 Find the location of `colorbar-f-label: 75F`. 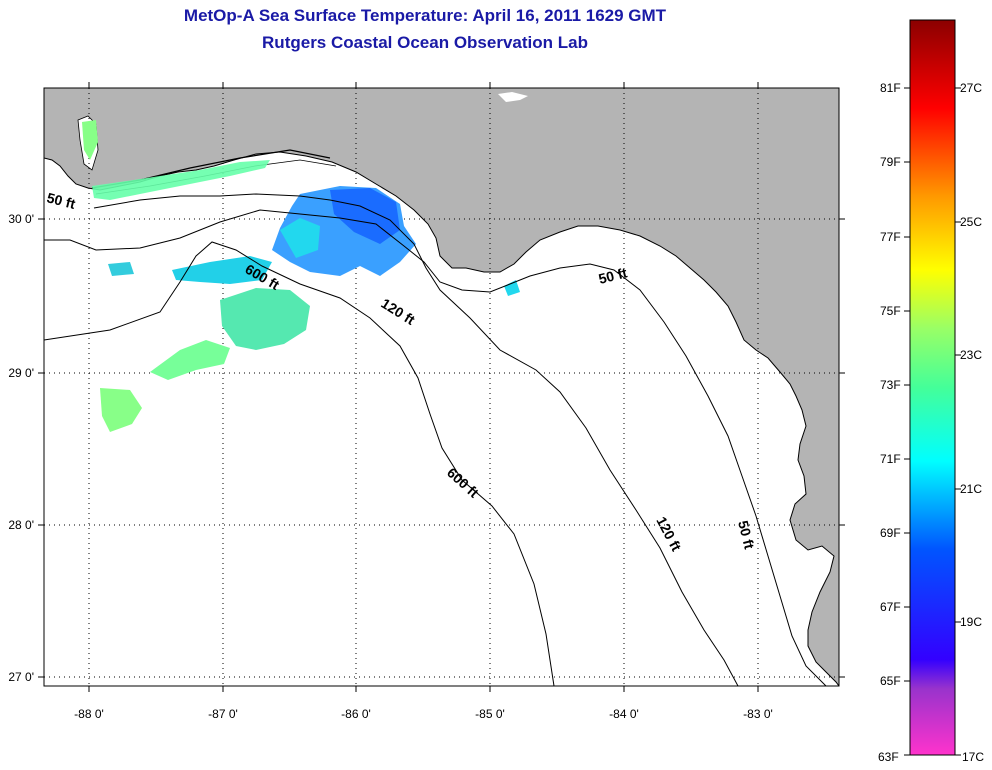

colorbar-f-label: 75F is located at coordinates (890, 311).